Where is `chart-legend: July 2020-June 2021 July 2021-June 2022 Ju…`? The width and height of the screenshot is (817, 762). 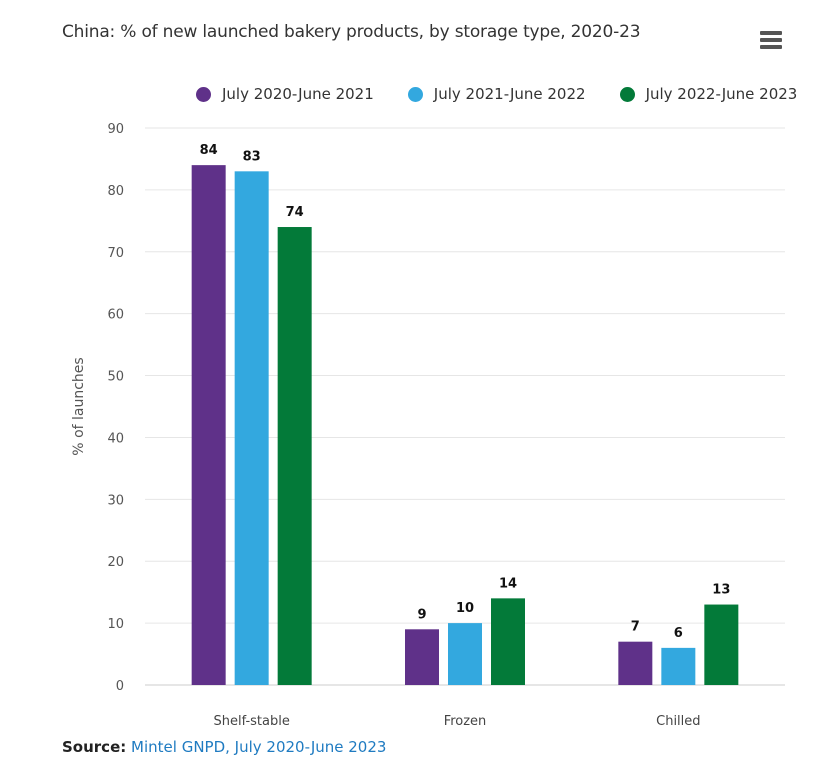
chart-legend: July 2020-June 2021 July 2021-June 2022 Ju… is located at coordinates (496, 94).